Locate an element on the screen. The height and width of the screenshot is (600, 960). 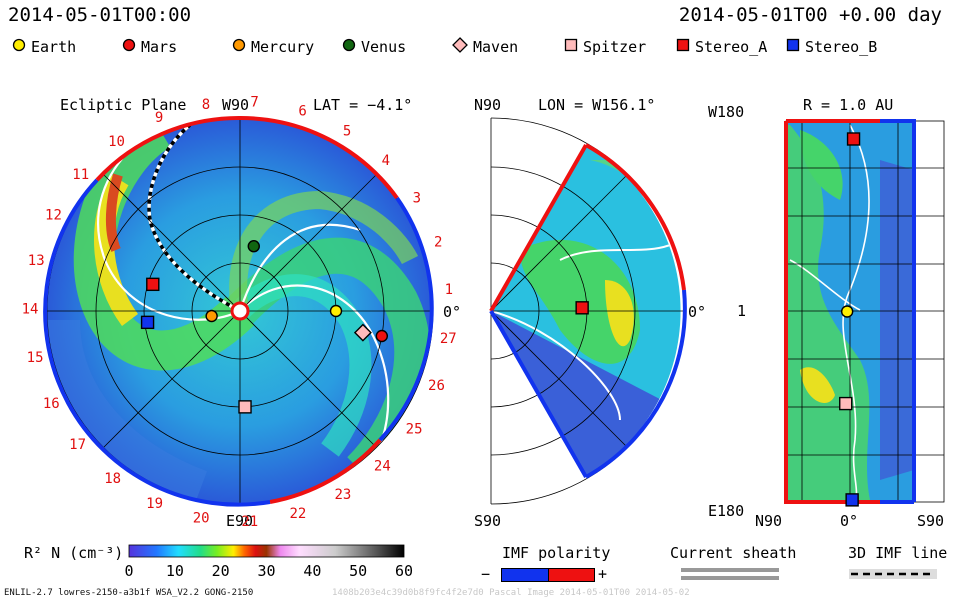
mercury-marker is located at coordinates (211, 316).